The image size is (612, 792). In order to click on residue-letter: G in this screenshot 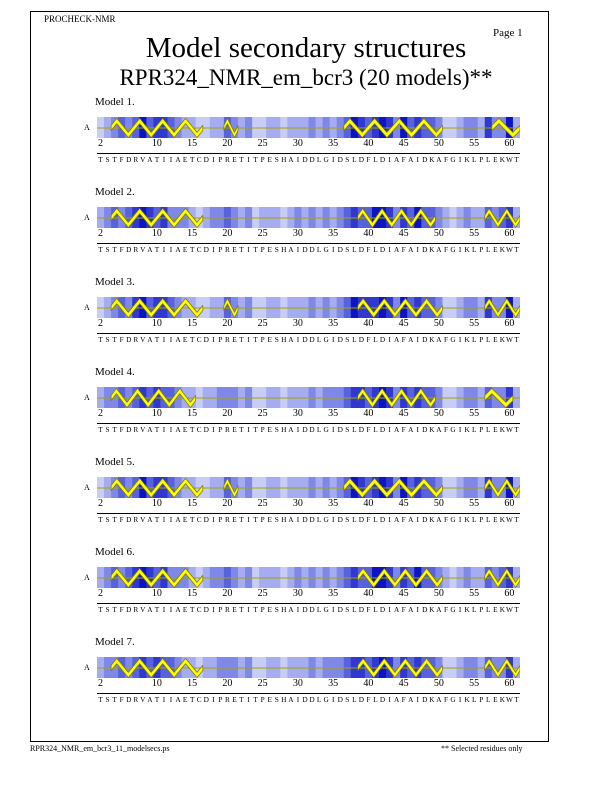, I will do `click(326, 159)`.